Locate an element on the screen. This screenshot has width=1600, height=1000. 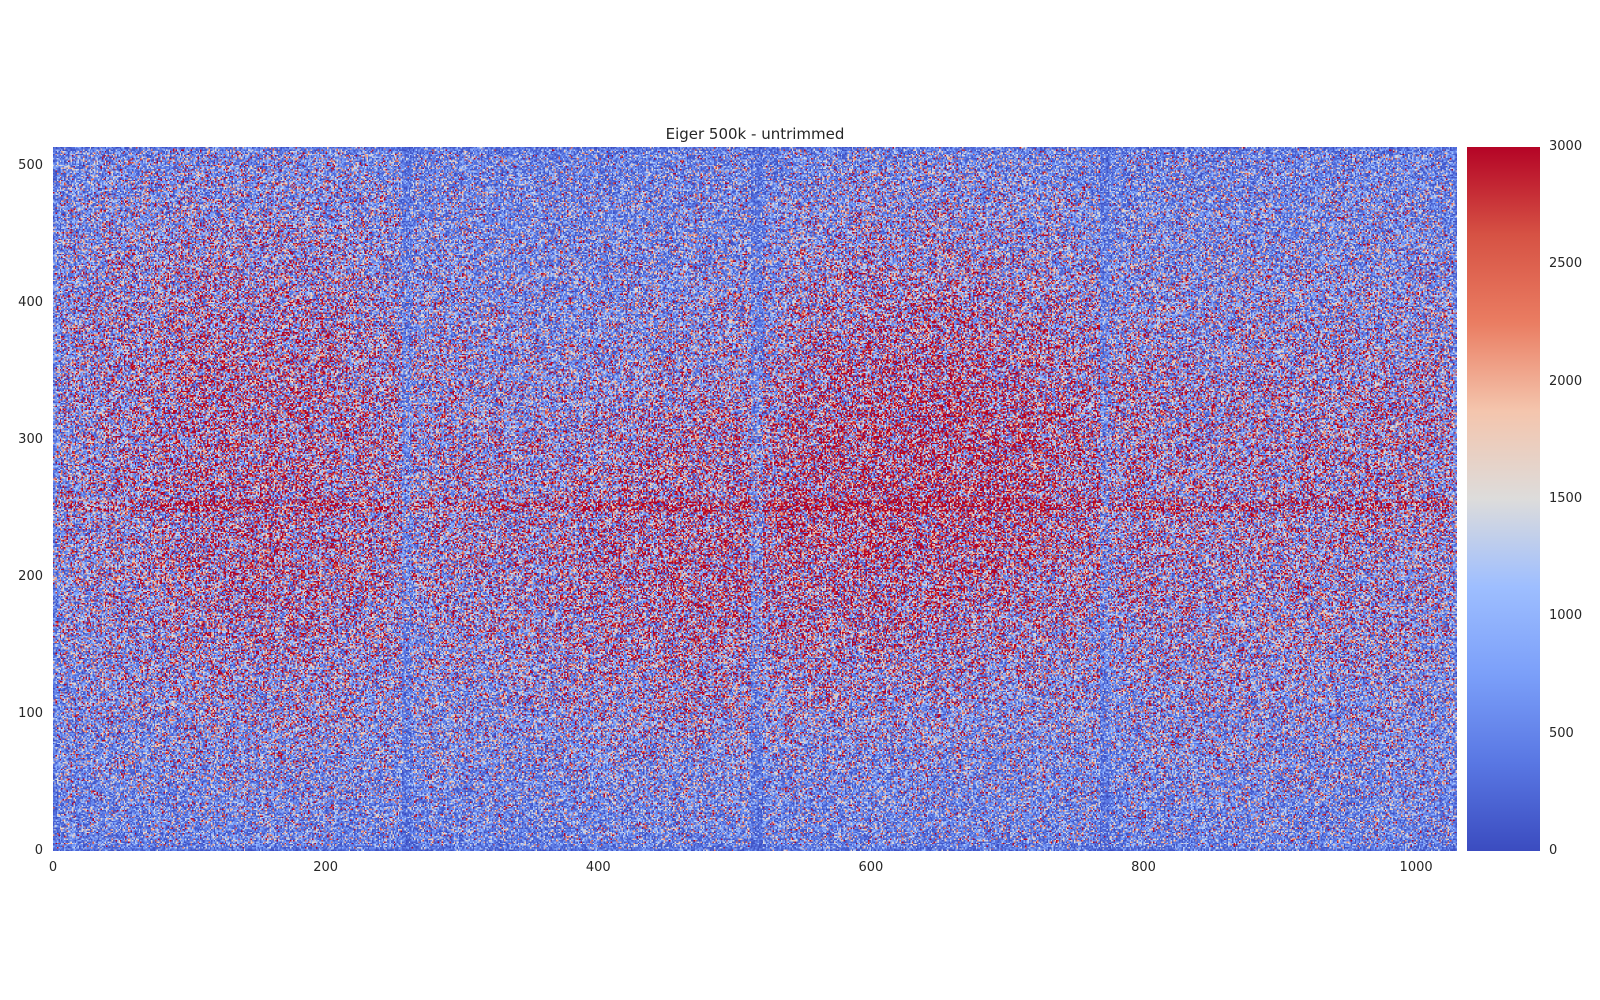
y-tick-label: 0 is located at coordinates (38, 850).